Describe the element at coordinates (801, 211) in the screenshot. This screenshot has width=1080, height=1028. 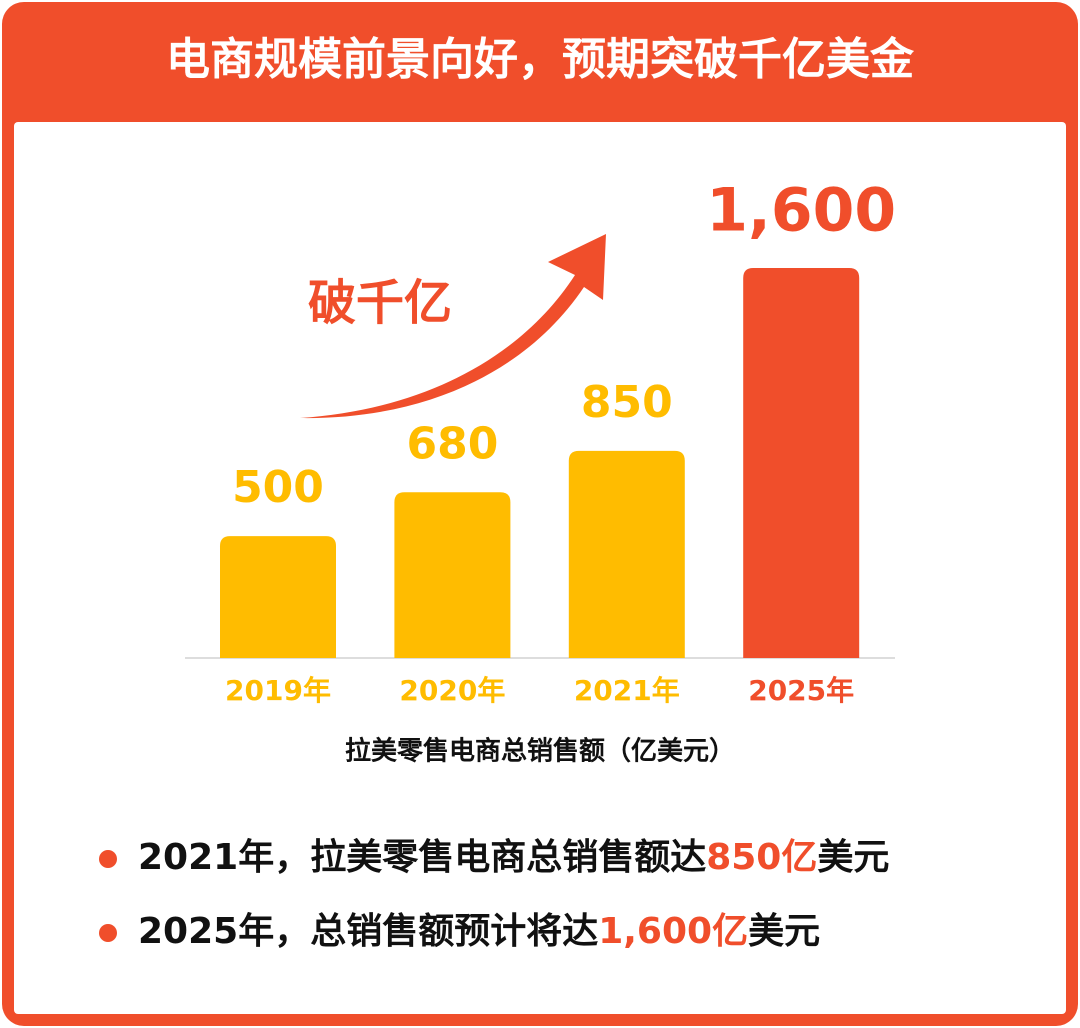
I see `value-label: 1,600` at that location.